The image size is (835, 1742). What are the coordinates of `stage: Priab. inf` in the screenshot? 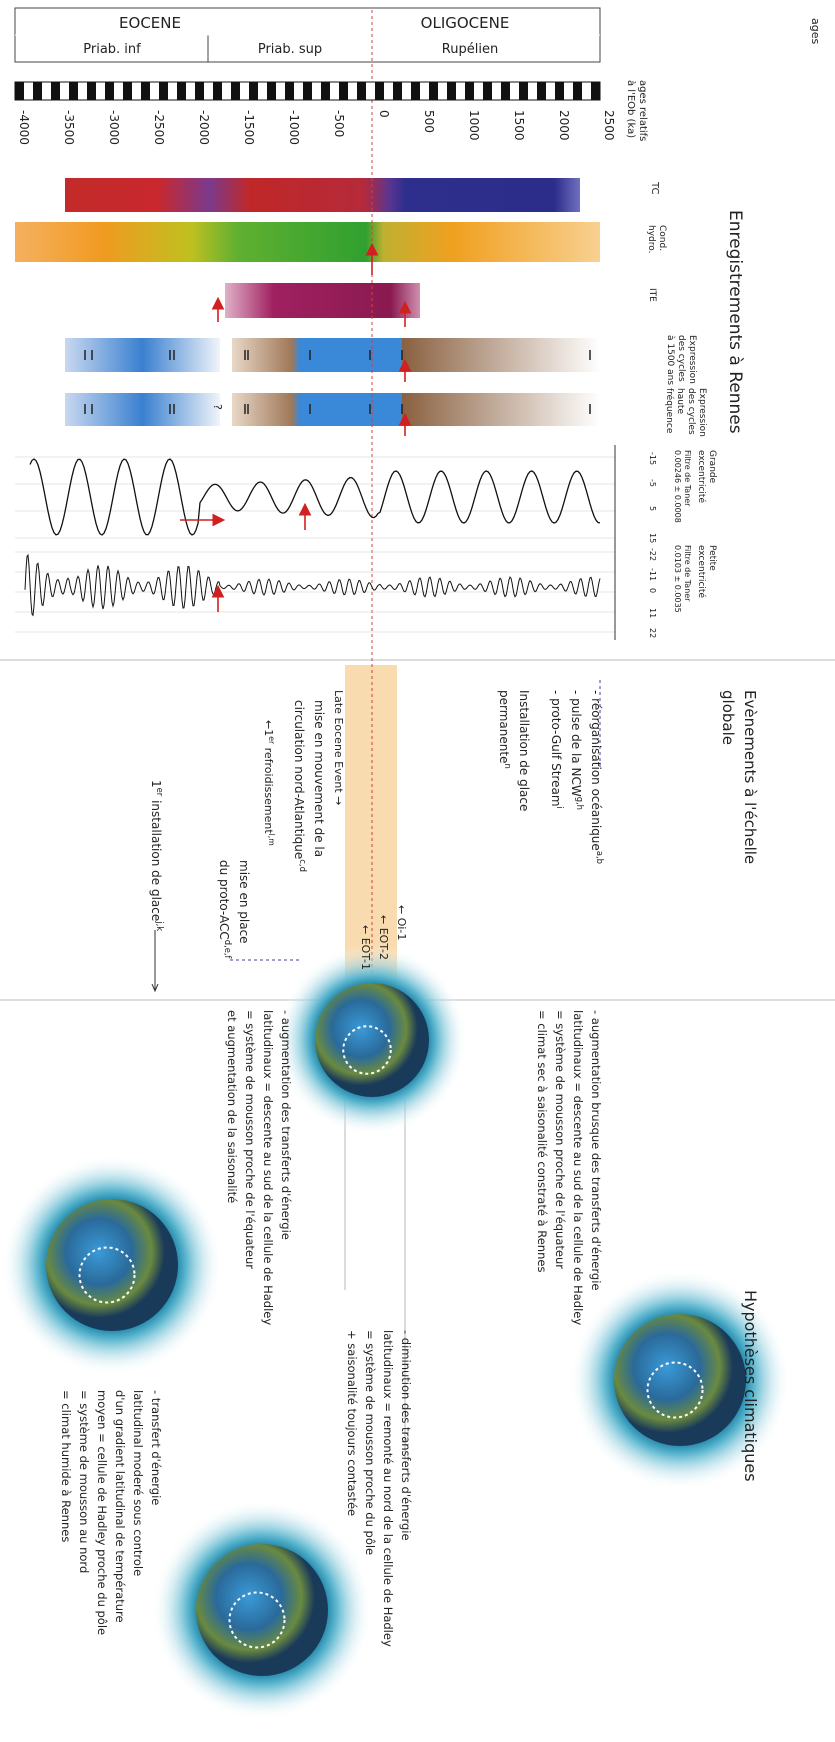 It's located at (112, 49).